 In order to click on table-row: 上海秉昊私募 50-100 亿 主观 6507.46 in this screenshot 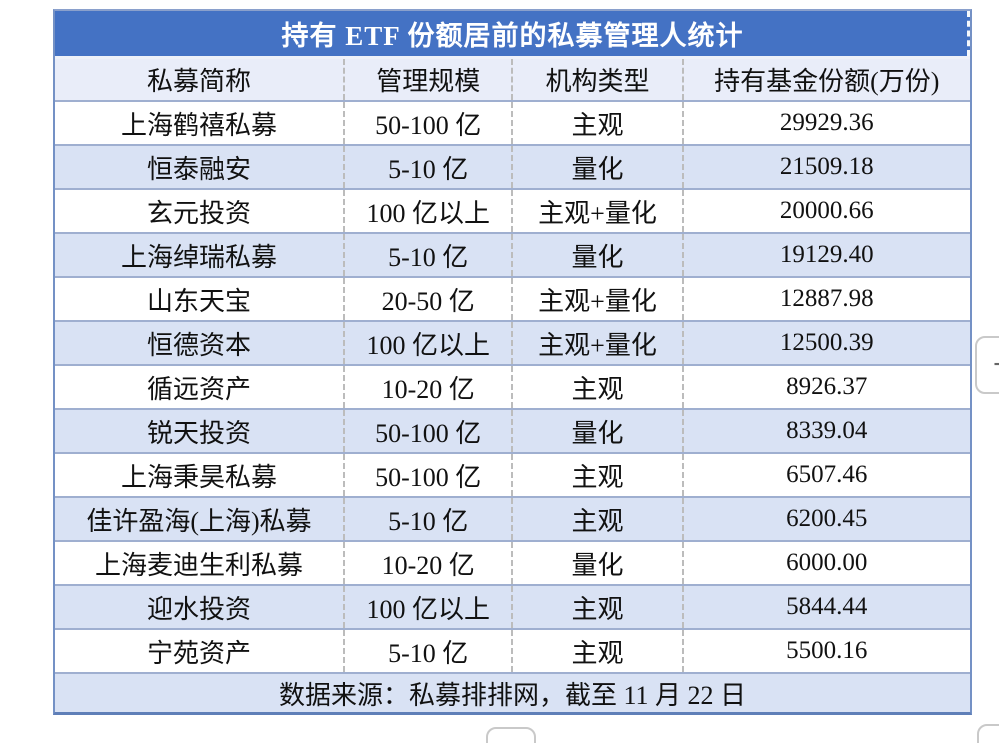, I will do `click(512, 474)`.